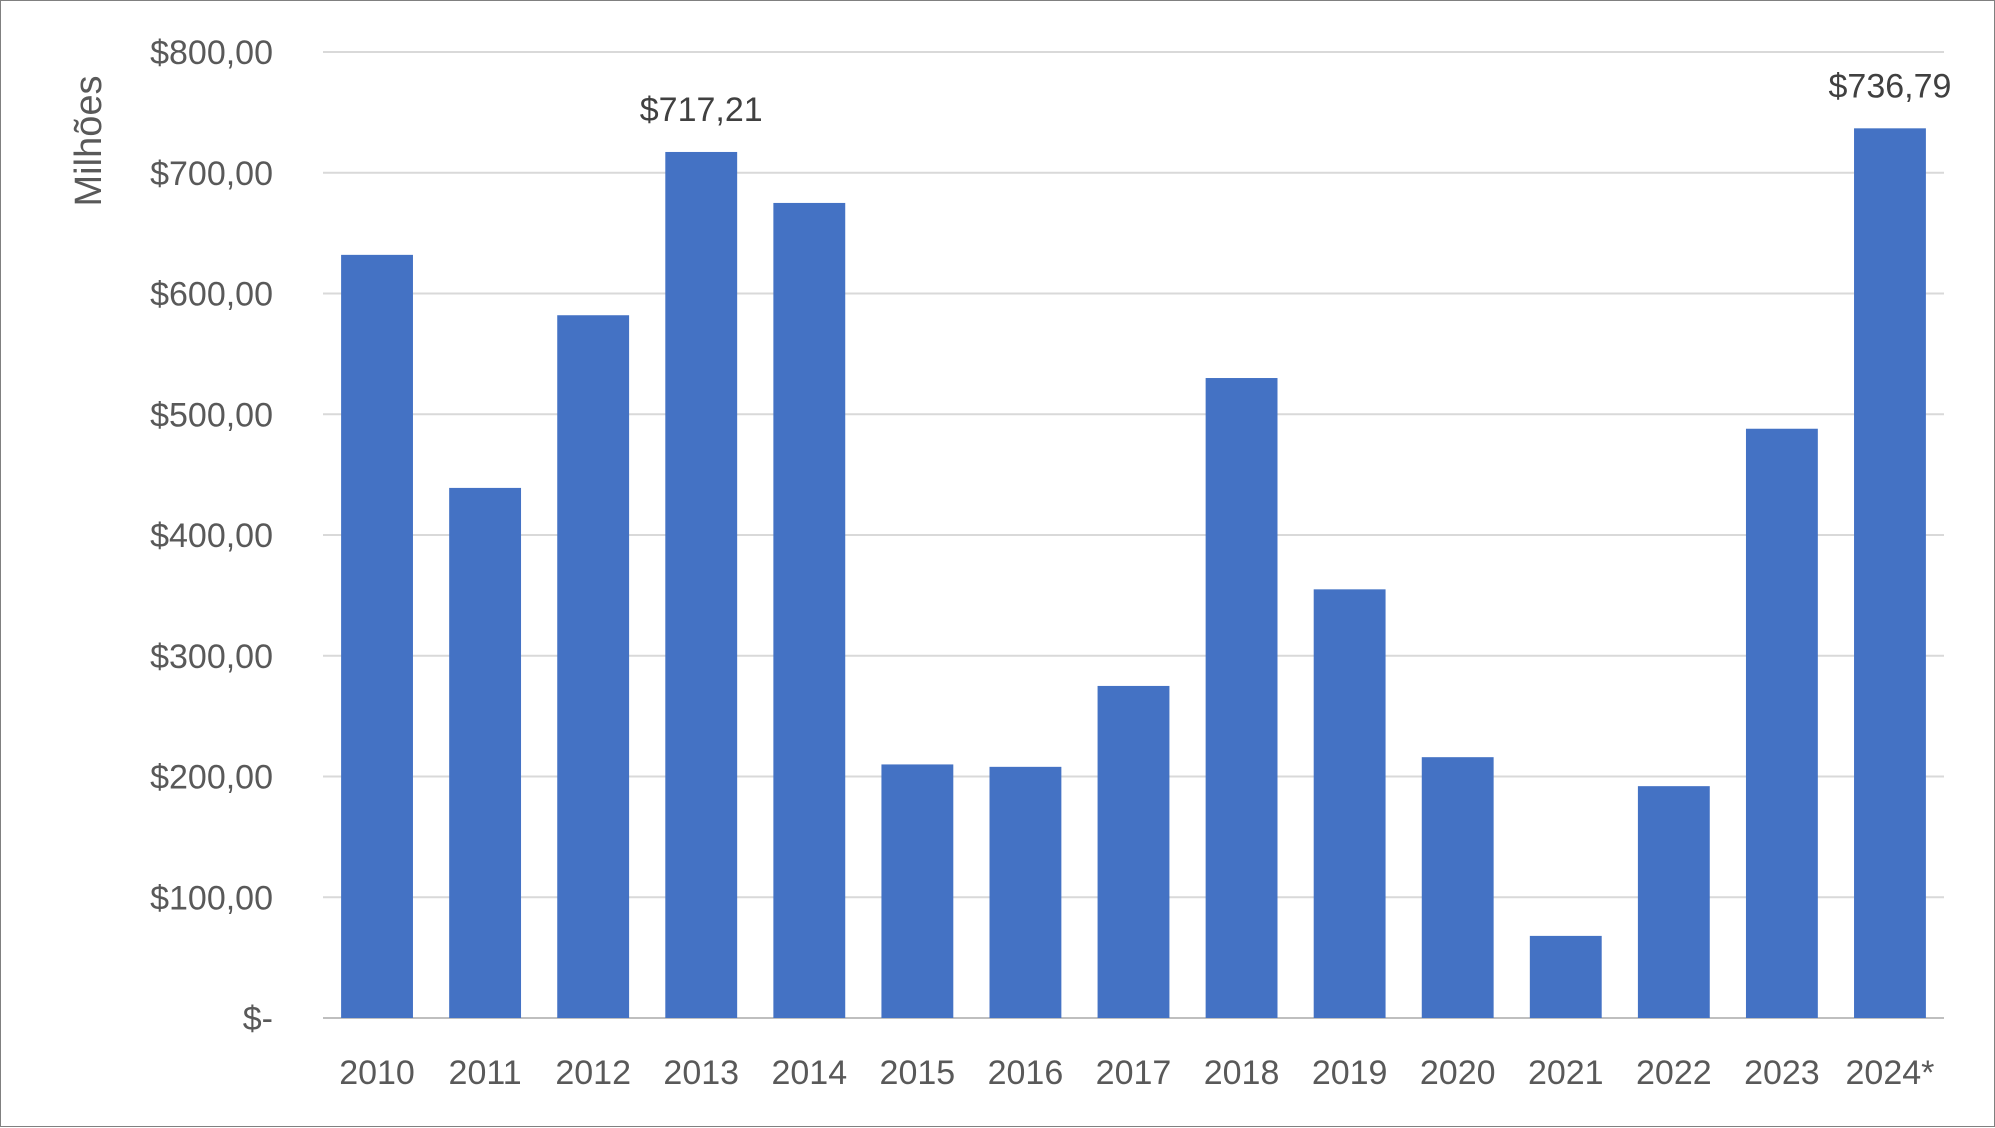 The height and width of the screenshot is (1128, 1995). What do you see at coordinates (258, 1019) in the screenshot?
I see `y-tick-label: $-` at bounding box center [258, 1019].